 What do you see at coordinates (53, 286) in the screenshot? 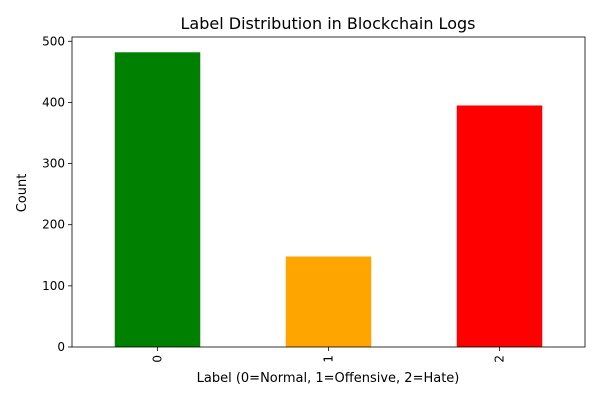
I see `y-tick-label-100: 100` at bounding box center [53, 286].